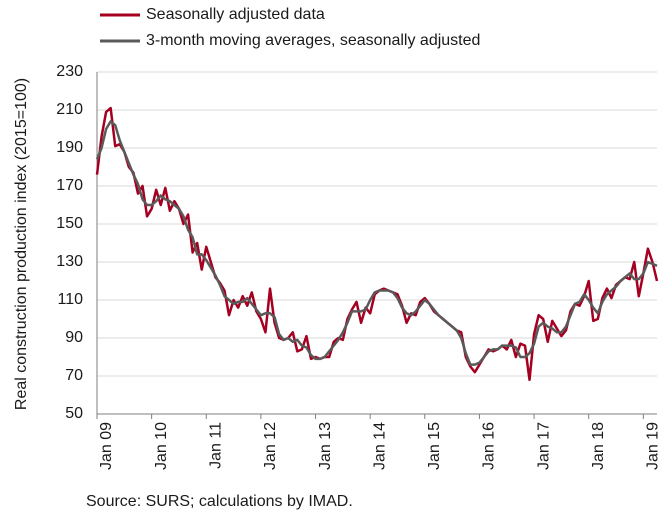 Image resolution: width=668 pixels, height=521 pixels. I want to click on y-tick-label: 50, so click(74, 413).